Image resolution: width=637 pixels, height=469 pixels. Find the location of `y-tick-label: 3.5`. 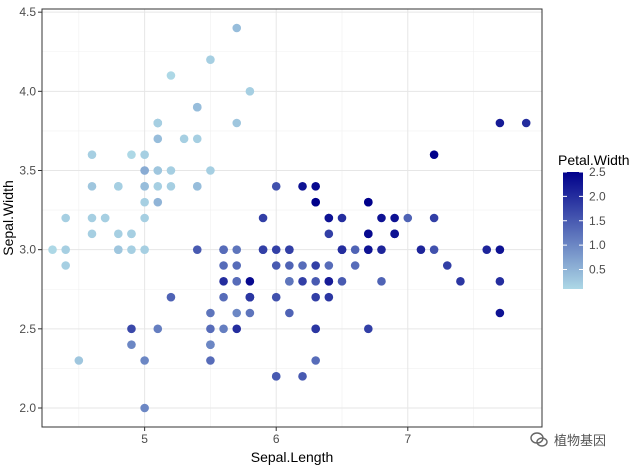

y-tick-label: 3.5 is located at coordinates (27, 171).